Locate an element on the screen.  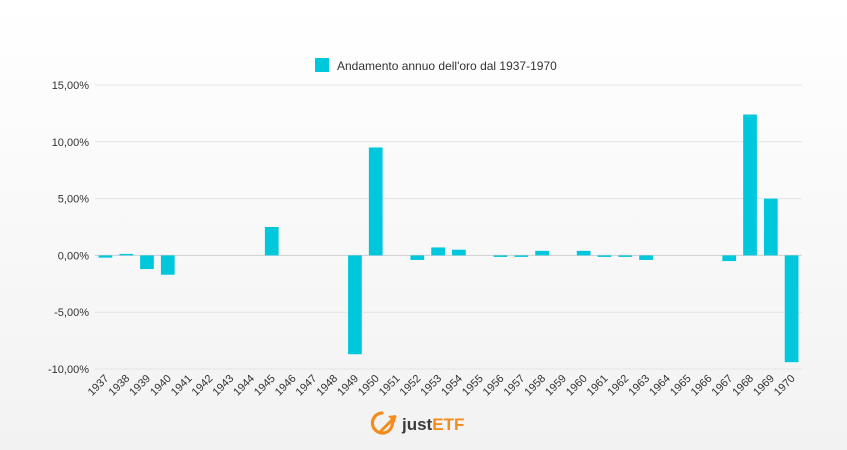
x-tick-label: 1944 is located at coordinates (244, 386).